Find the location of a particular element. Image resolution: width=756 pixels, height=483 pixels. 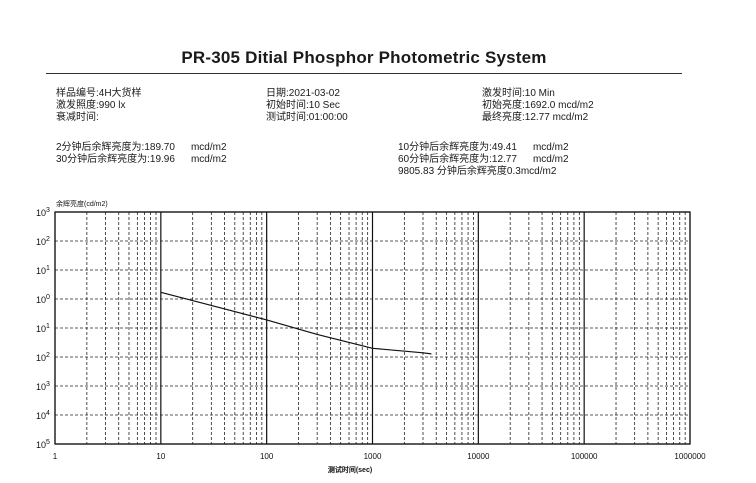

x-tick-label: 100000 is located at coordinates (584, 456).